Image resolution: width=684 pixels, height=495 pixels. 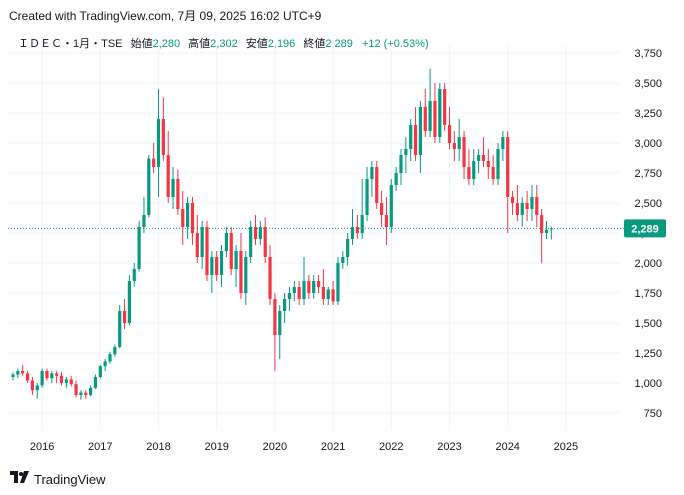 I want to click on time-axis: 2016 2017 2018 2019 2020 2021 2022 2023 2024 2025, so click(x=304, y=447).